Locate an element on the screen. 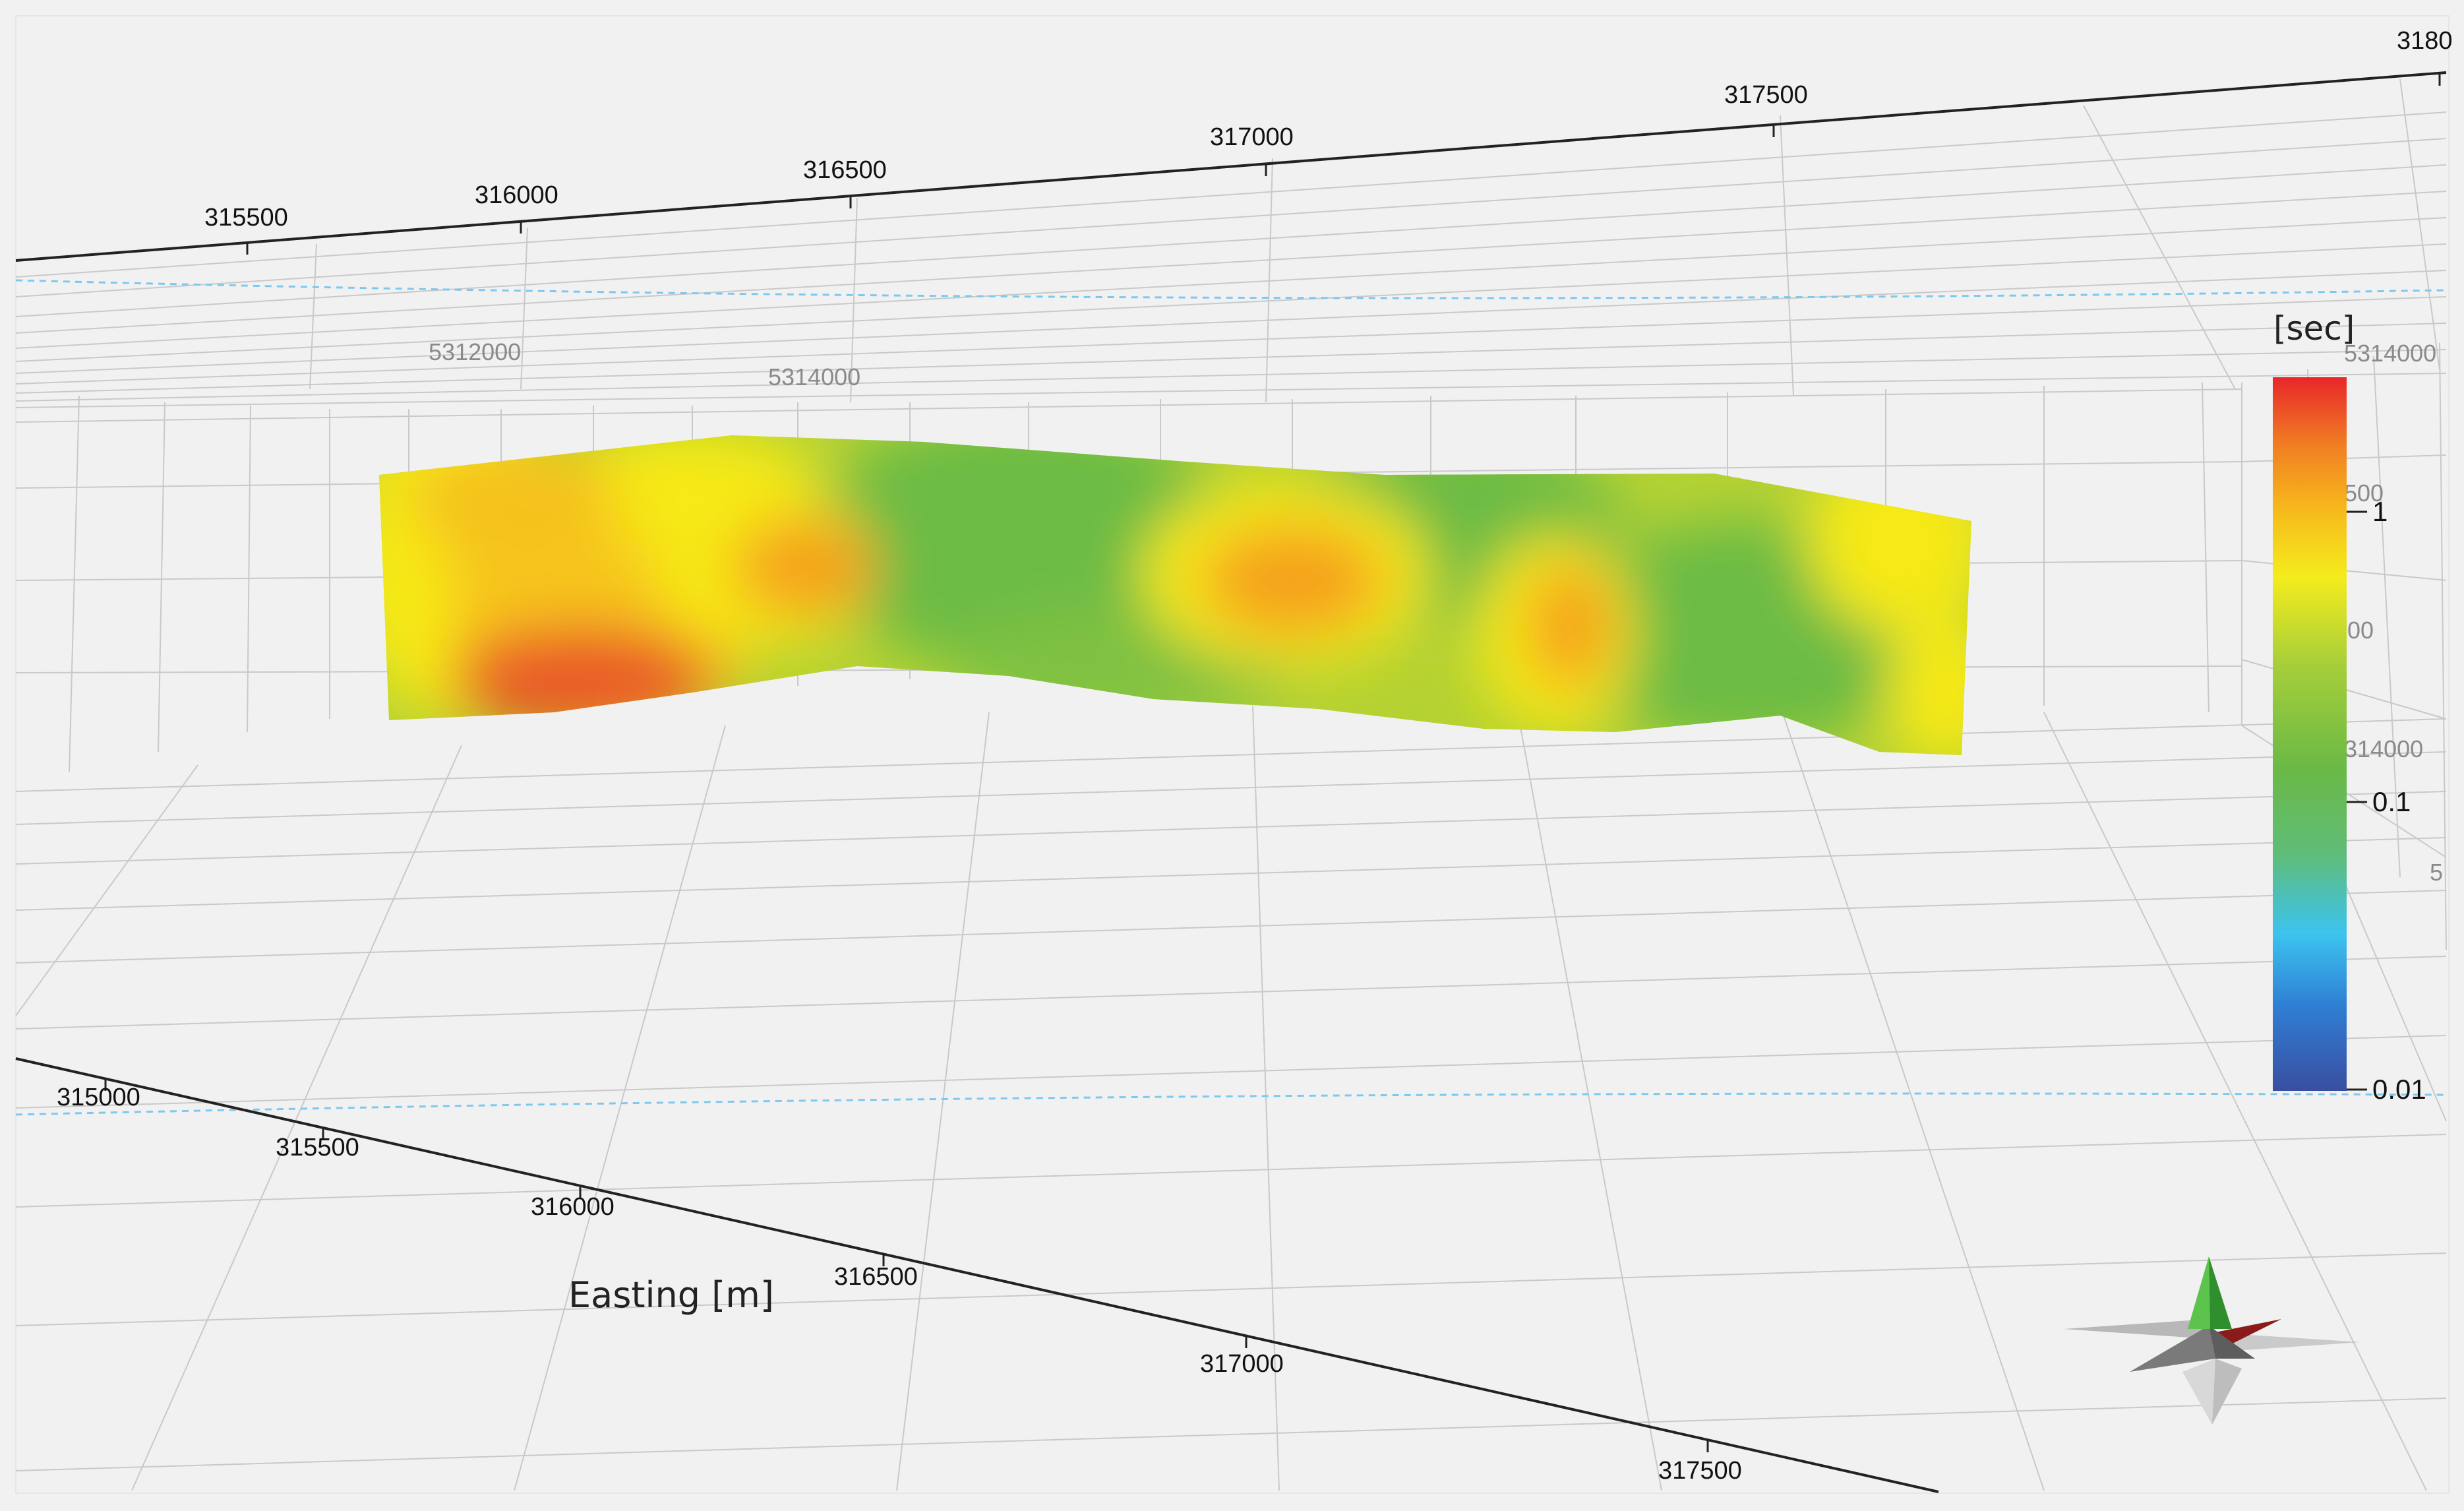 This screenshot has height=1511, width=2464. top-axis-line is located at coordinates (1231, 166).